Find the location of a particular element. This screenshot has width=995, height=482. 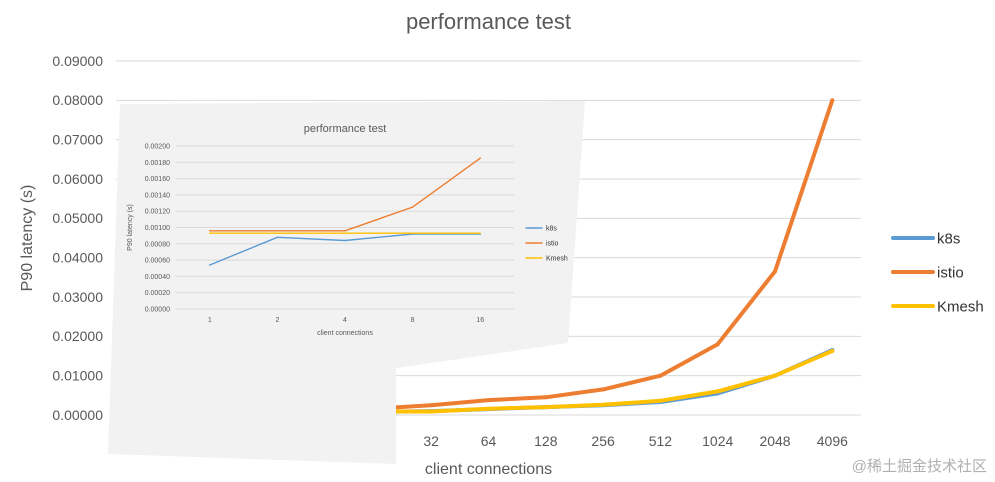

y-tick-label: 0.09000 is located at coordinates (77, 61).